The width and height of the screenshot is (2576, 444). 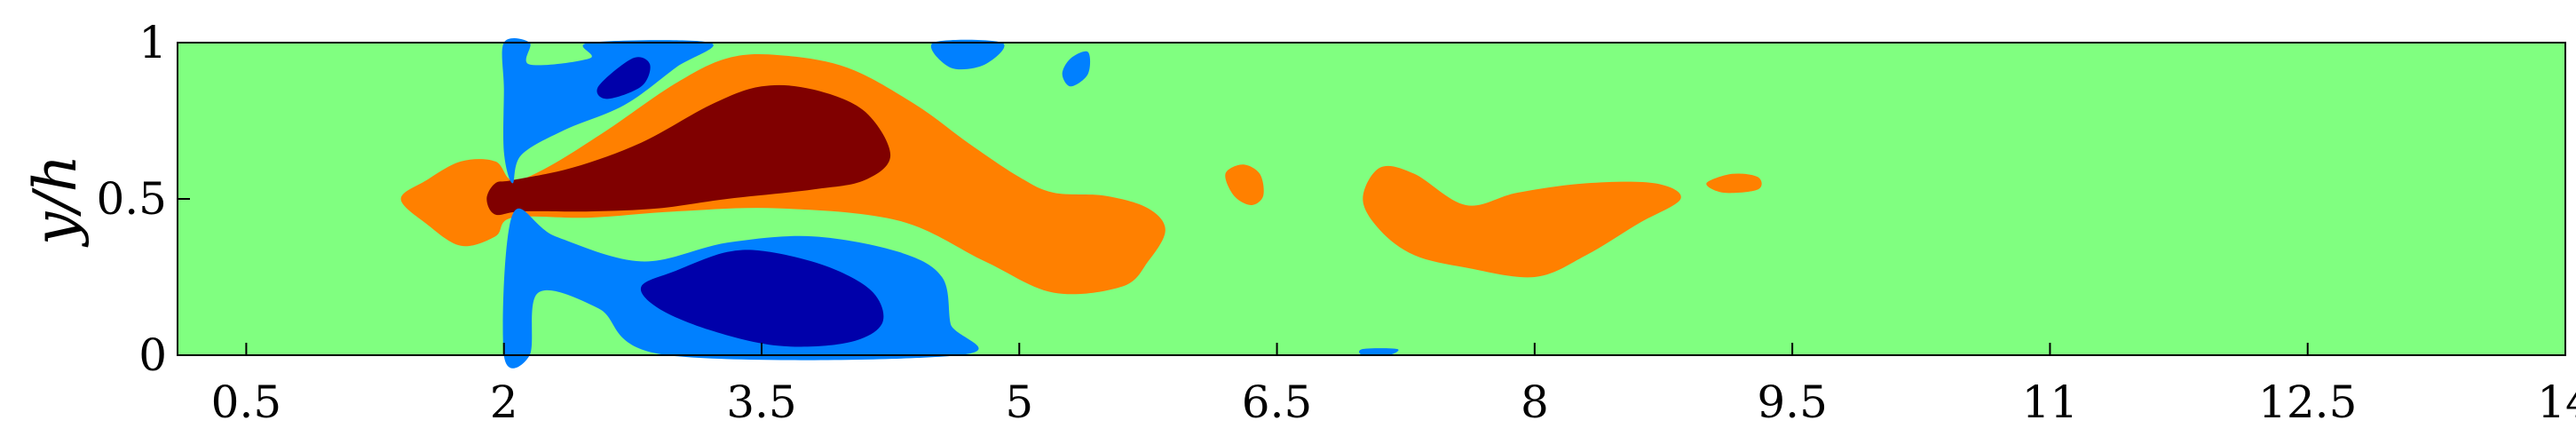 What do you see at coordinates (2307, 402) in the screenshot?
I see `x-tick-label: 12.5` at bounding box center [2307, 402].